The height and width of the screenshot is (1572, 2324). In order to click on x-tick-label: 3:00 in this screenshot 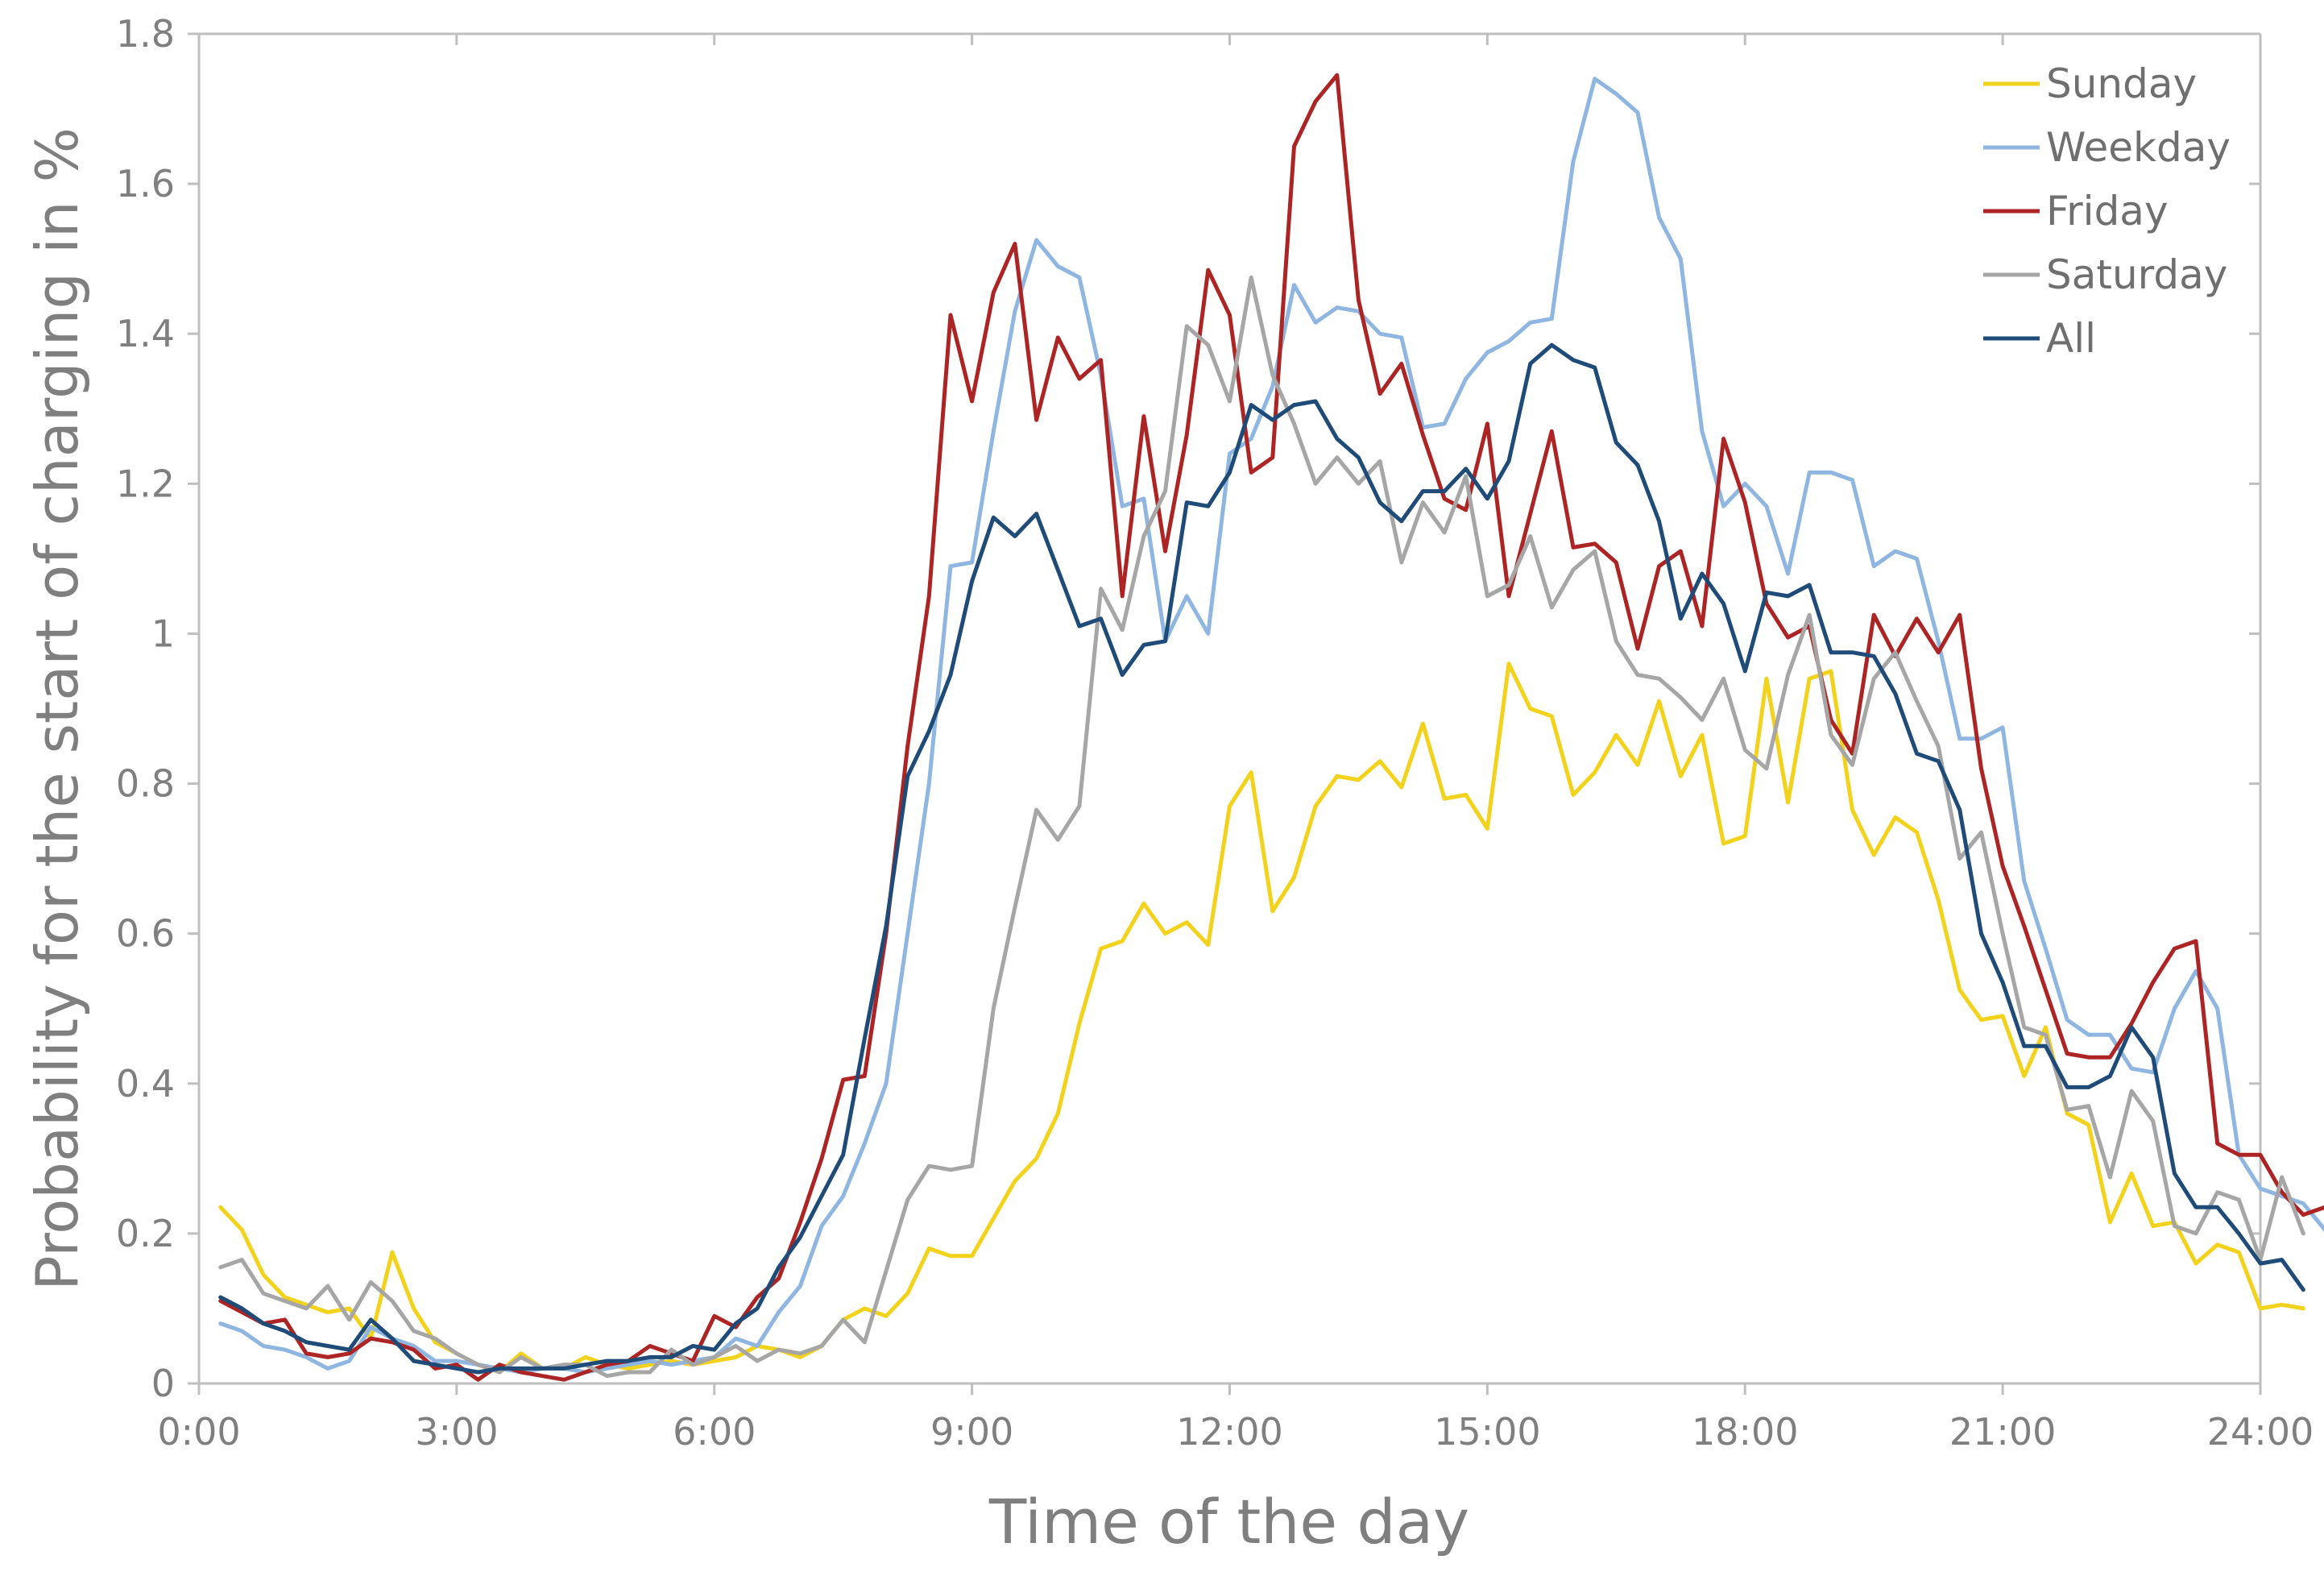, I will do `click(456, 1432)`.